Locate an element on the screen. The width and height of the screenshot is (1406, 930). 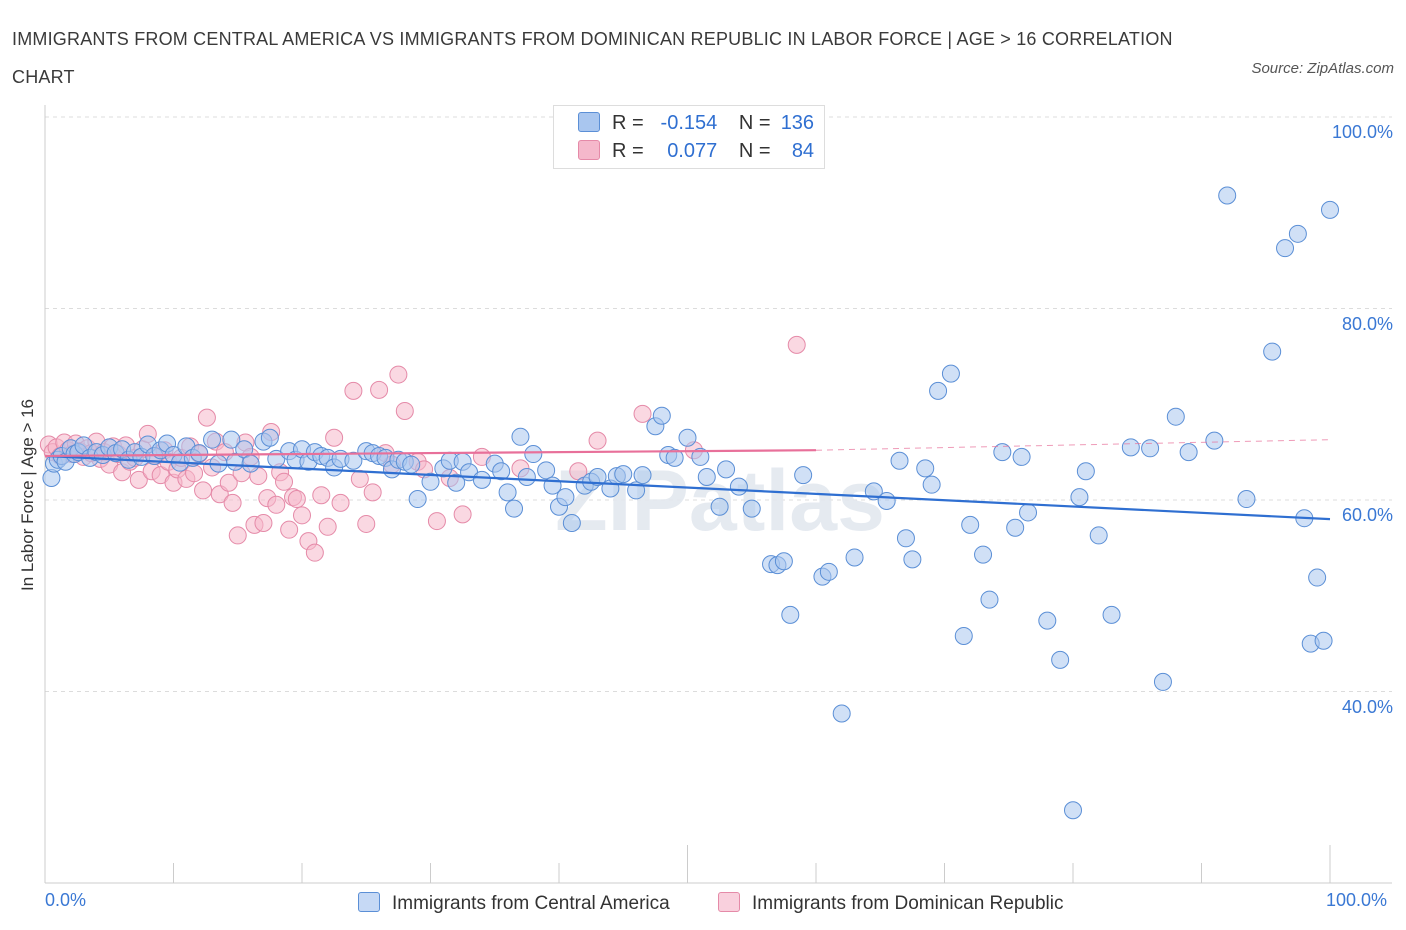
trend-lines is located at coordinates (687, 480).